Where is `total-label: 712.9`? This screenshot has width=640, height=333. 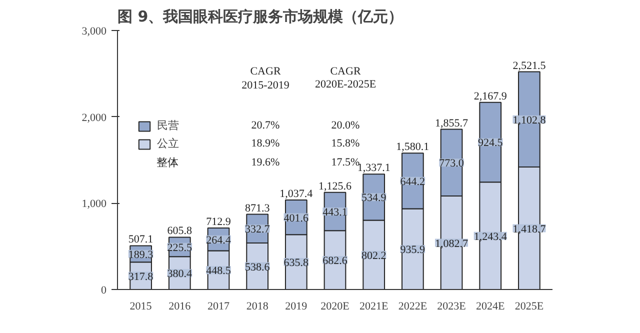
total-label: 712.9 is located at coordinates (219, 222).